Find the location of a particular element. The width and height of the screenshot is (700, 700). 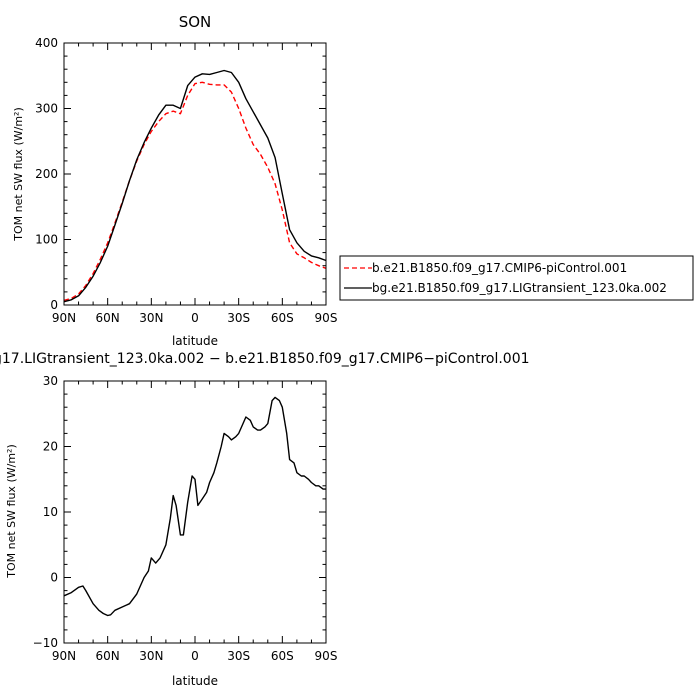

top-series-layer is located at coordinates (195, 186).